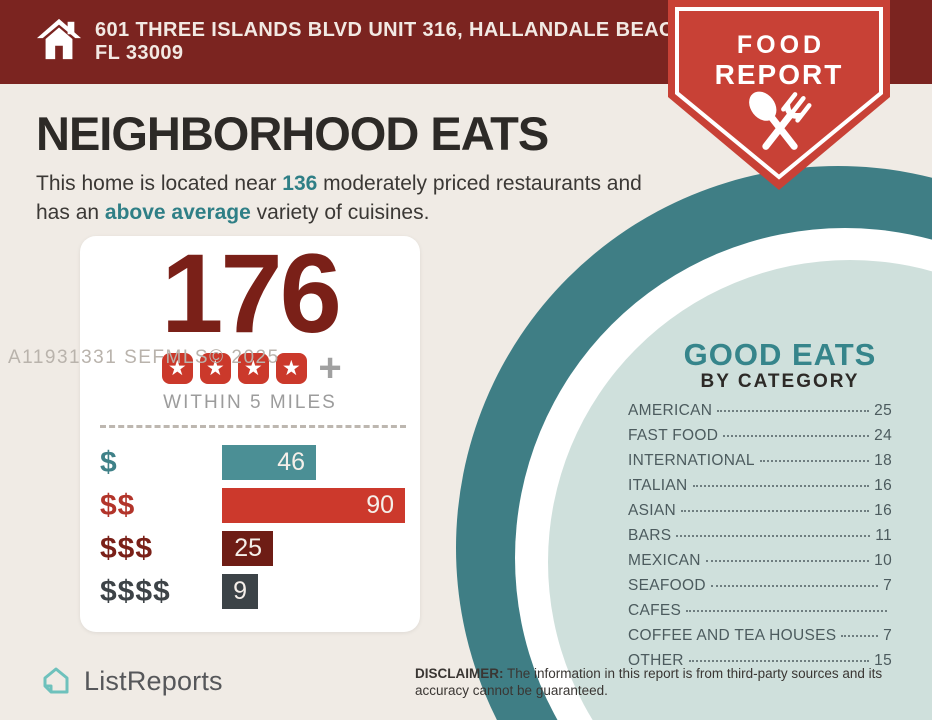  What do you see at coordinates (883, 560) in the screenshot?
I see `category-value: 10` at bounding box center [883, 560].